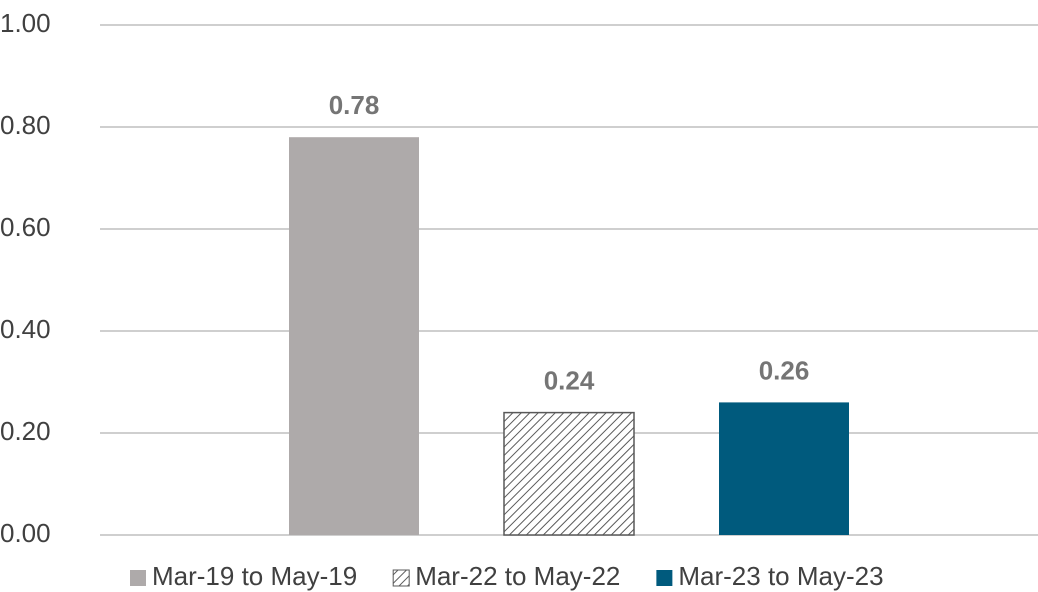 The width and height of the screenshot is (1038, 592). What do you see at coordinates (25, 431) in the screenshot?
I see `y-tick-label: 0.20` at bounding box center [25, 431].